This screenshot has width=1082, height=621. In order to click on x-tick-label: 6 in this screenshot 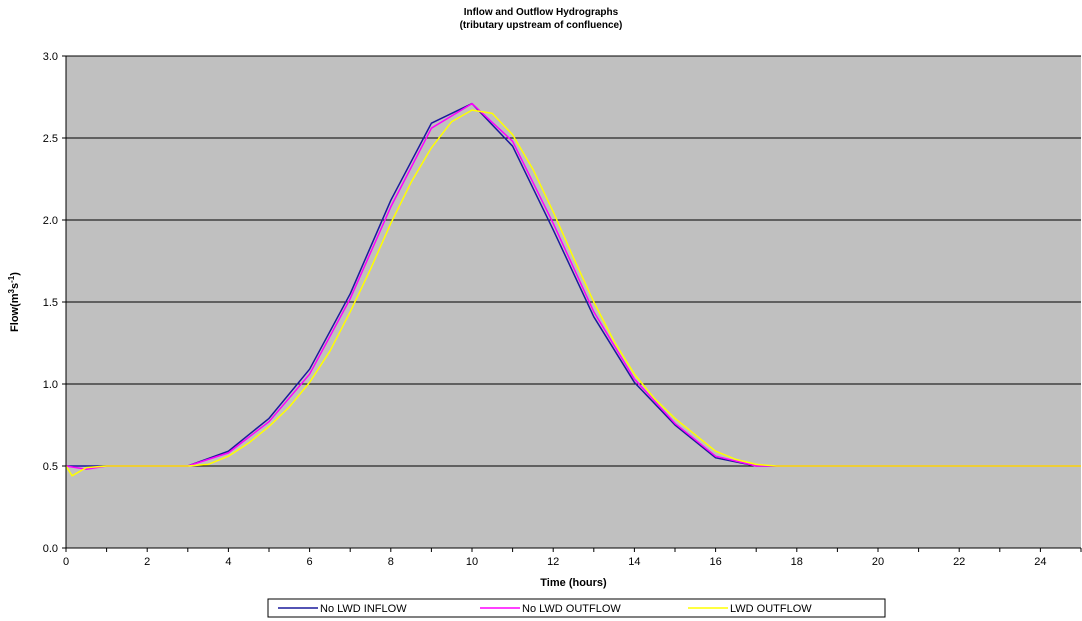, I will do `click(310, 562)`.